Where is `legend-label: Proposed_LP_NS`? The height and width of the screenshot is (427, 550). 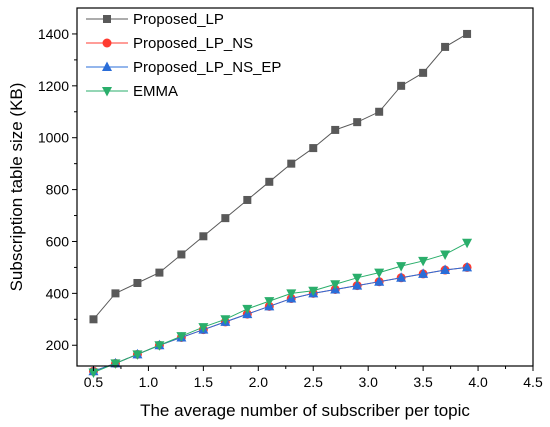
legend-label: Proposed_LP_NS is located at coordinates (193, 43).